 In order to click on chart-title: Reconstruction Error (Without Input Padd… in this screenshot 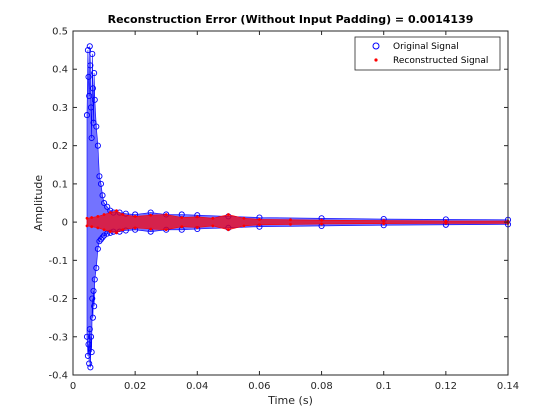, I will do `click(291, 19)`.